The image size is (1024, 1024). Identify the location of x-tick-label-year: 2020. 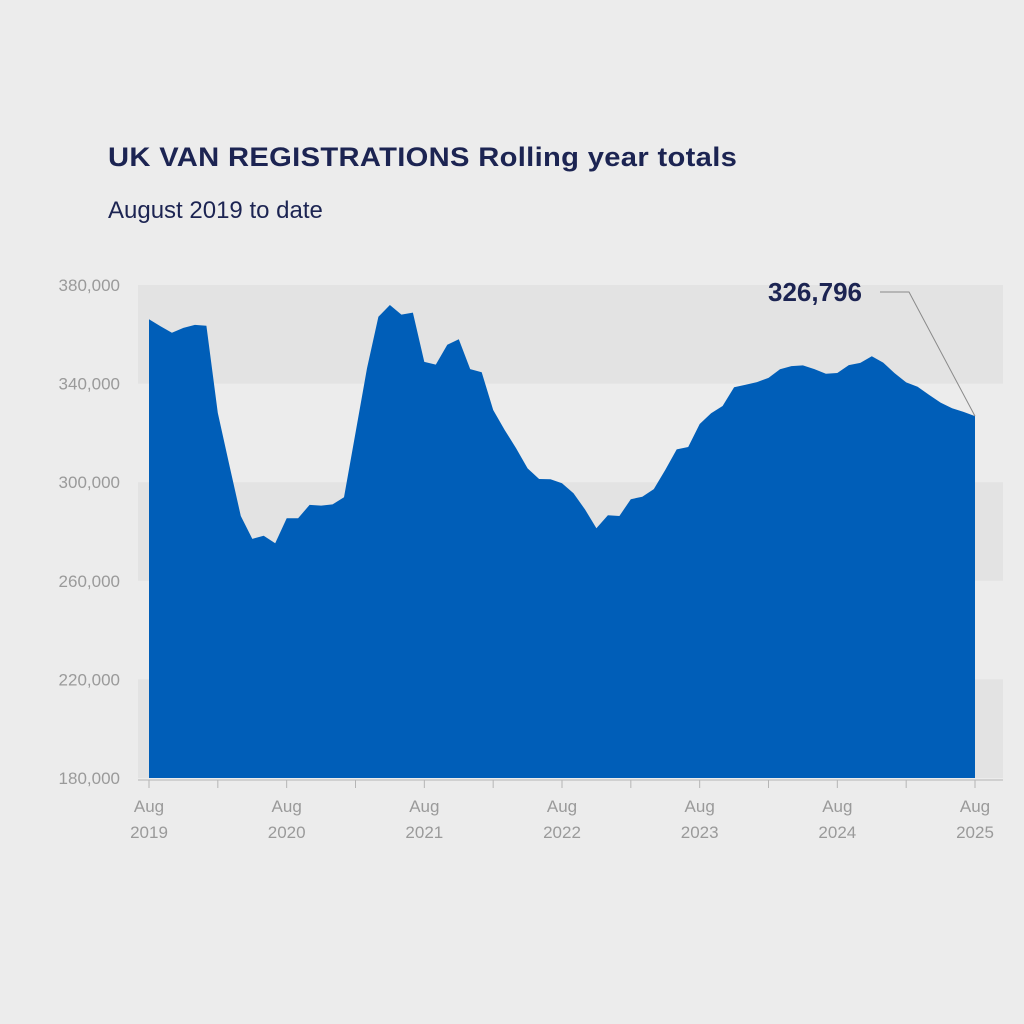
(287, 832).